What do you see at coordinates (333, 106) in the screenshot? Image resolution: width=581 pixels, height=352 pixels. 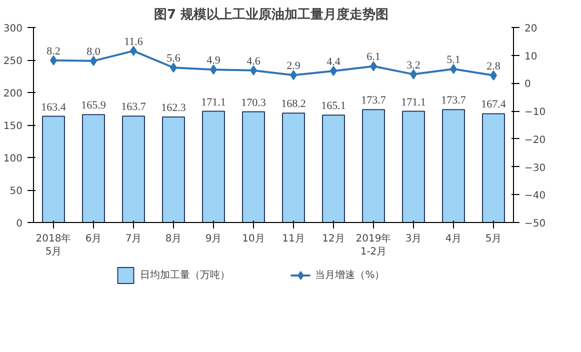 I see `data-label: 165.1` at bounding box center [333, 106].